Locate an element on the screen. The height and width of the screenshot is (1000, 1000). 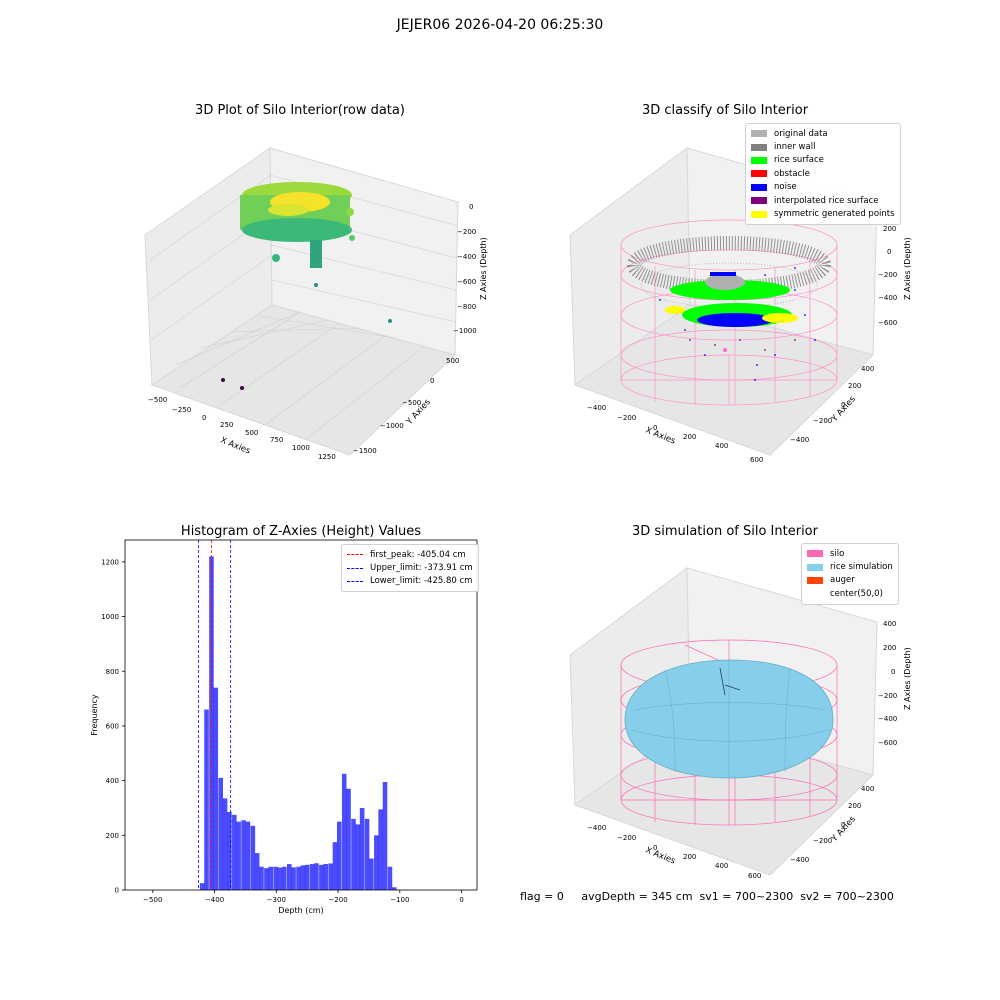
simulation-ytick-0: −400 is located at coordinates (799, 860).